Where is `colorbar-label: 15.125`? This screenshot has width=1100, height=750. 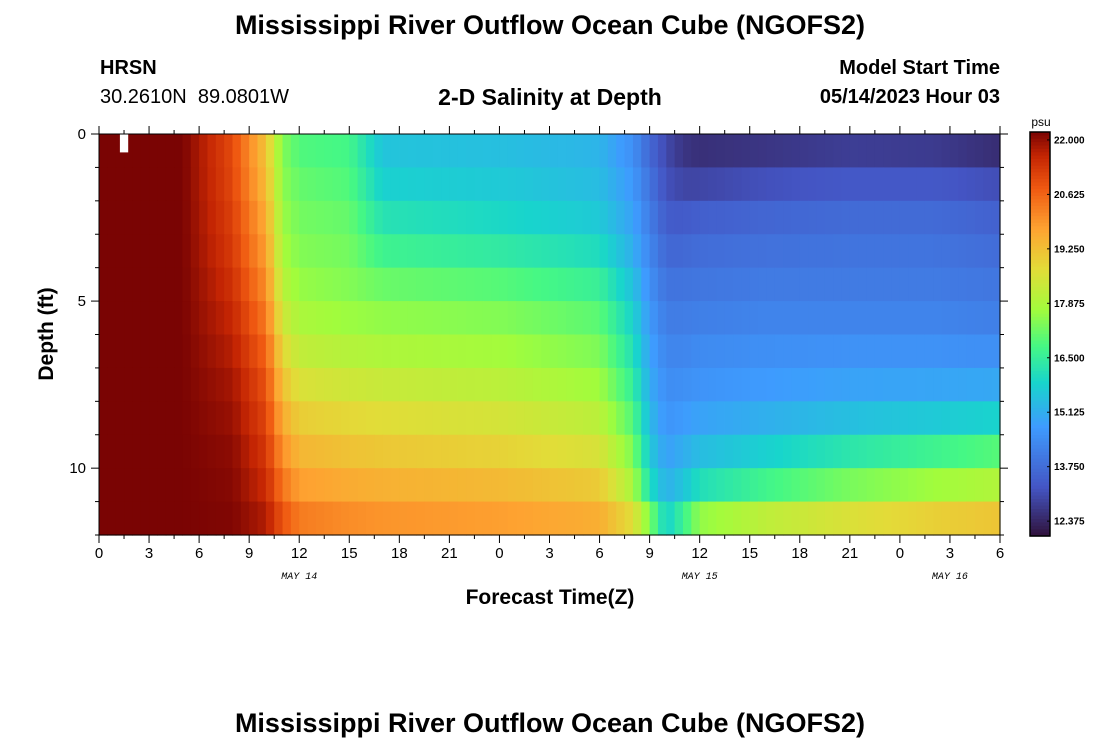 colorbar-label: 15.125 is located at coordinates (1069, 413).